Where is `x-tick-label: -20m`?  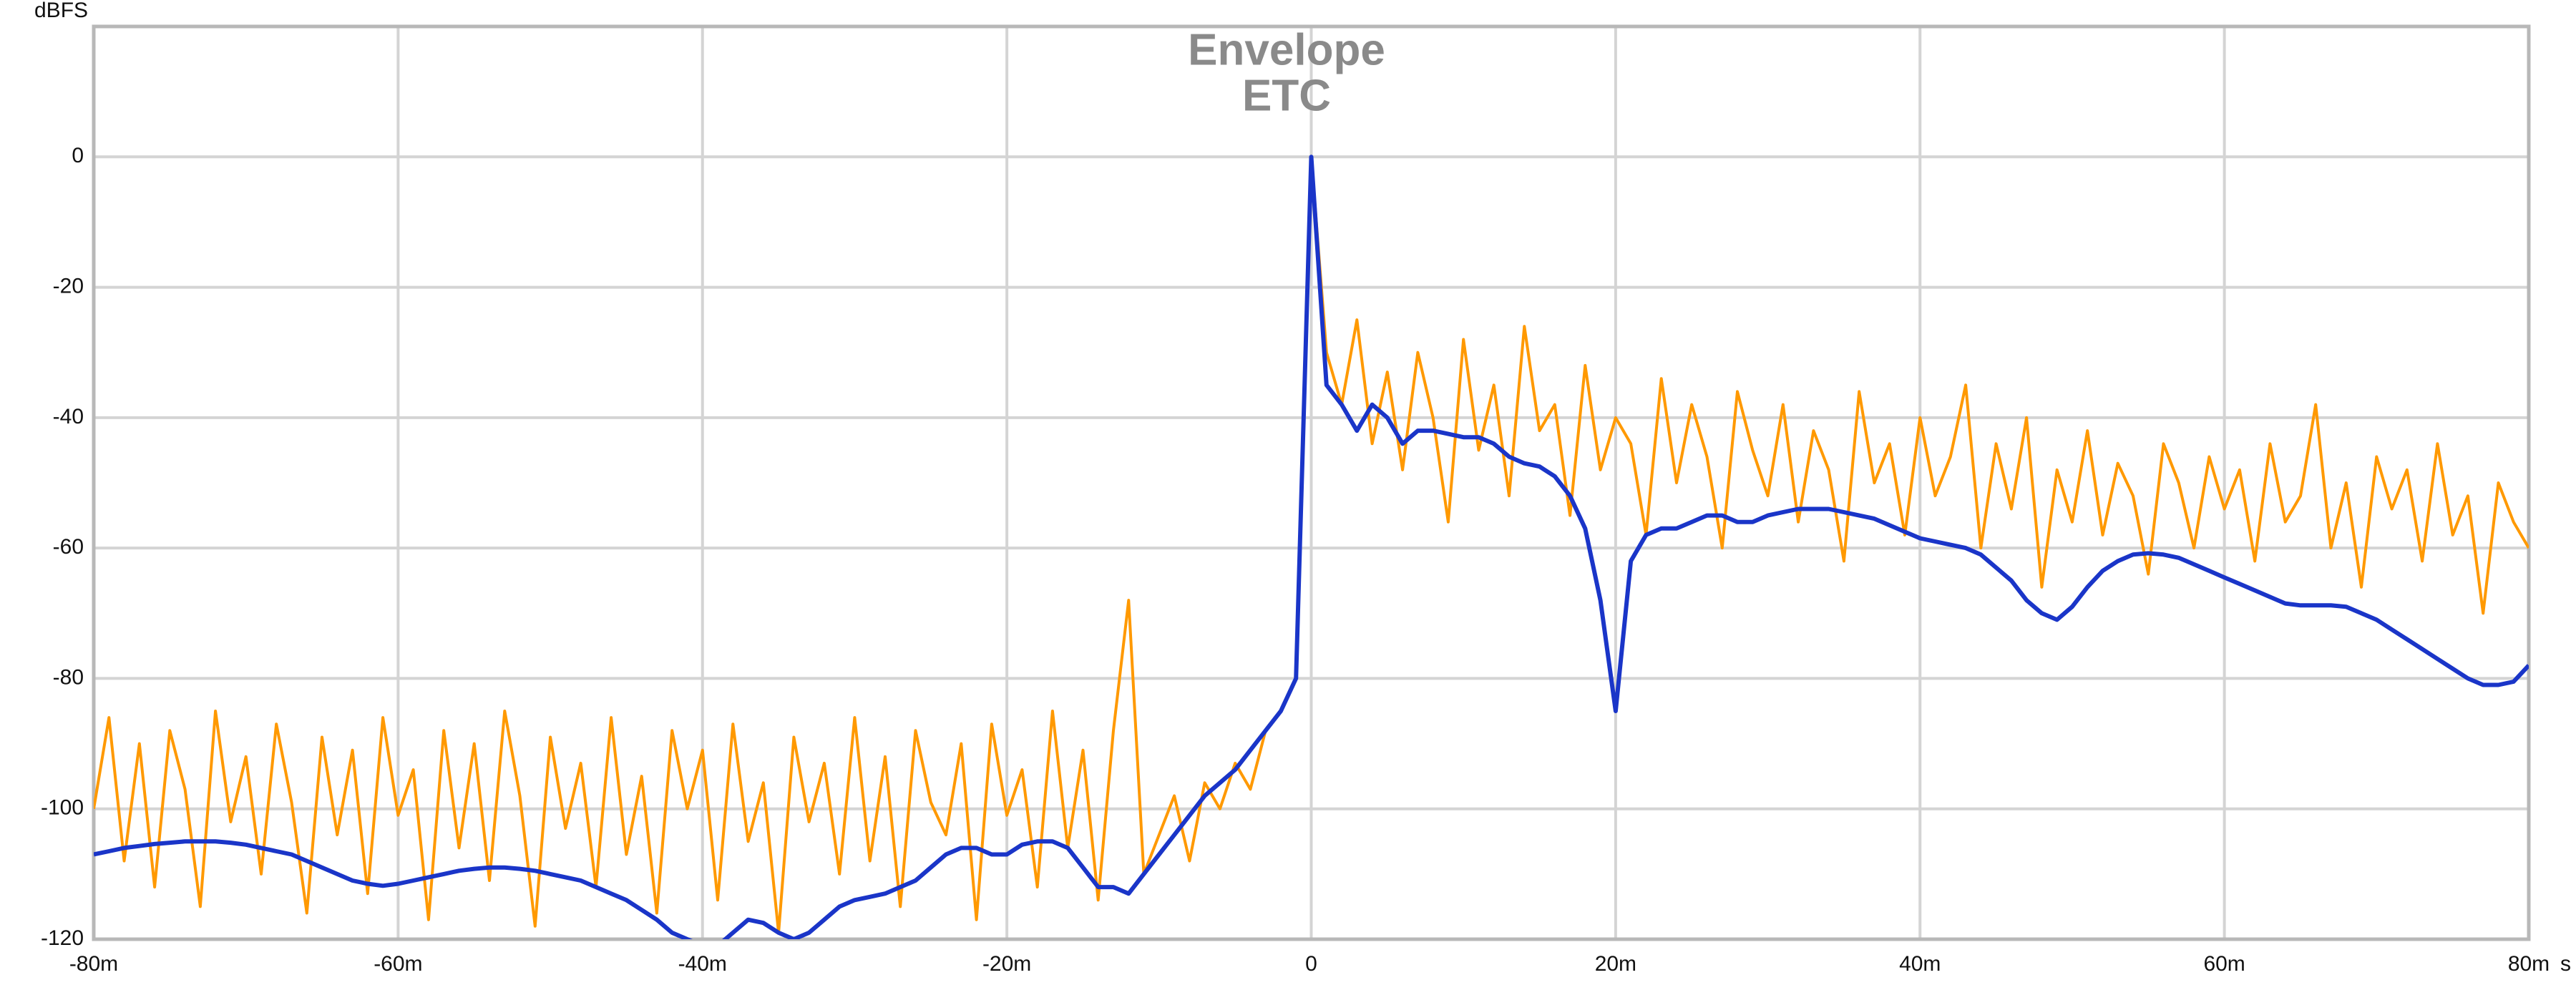
x-tick-label: -20m is located at coordinates (1006, 964).